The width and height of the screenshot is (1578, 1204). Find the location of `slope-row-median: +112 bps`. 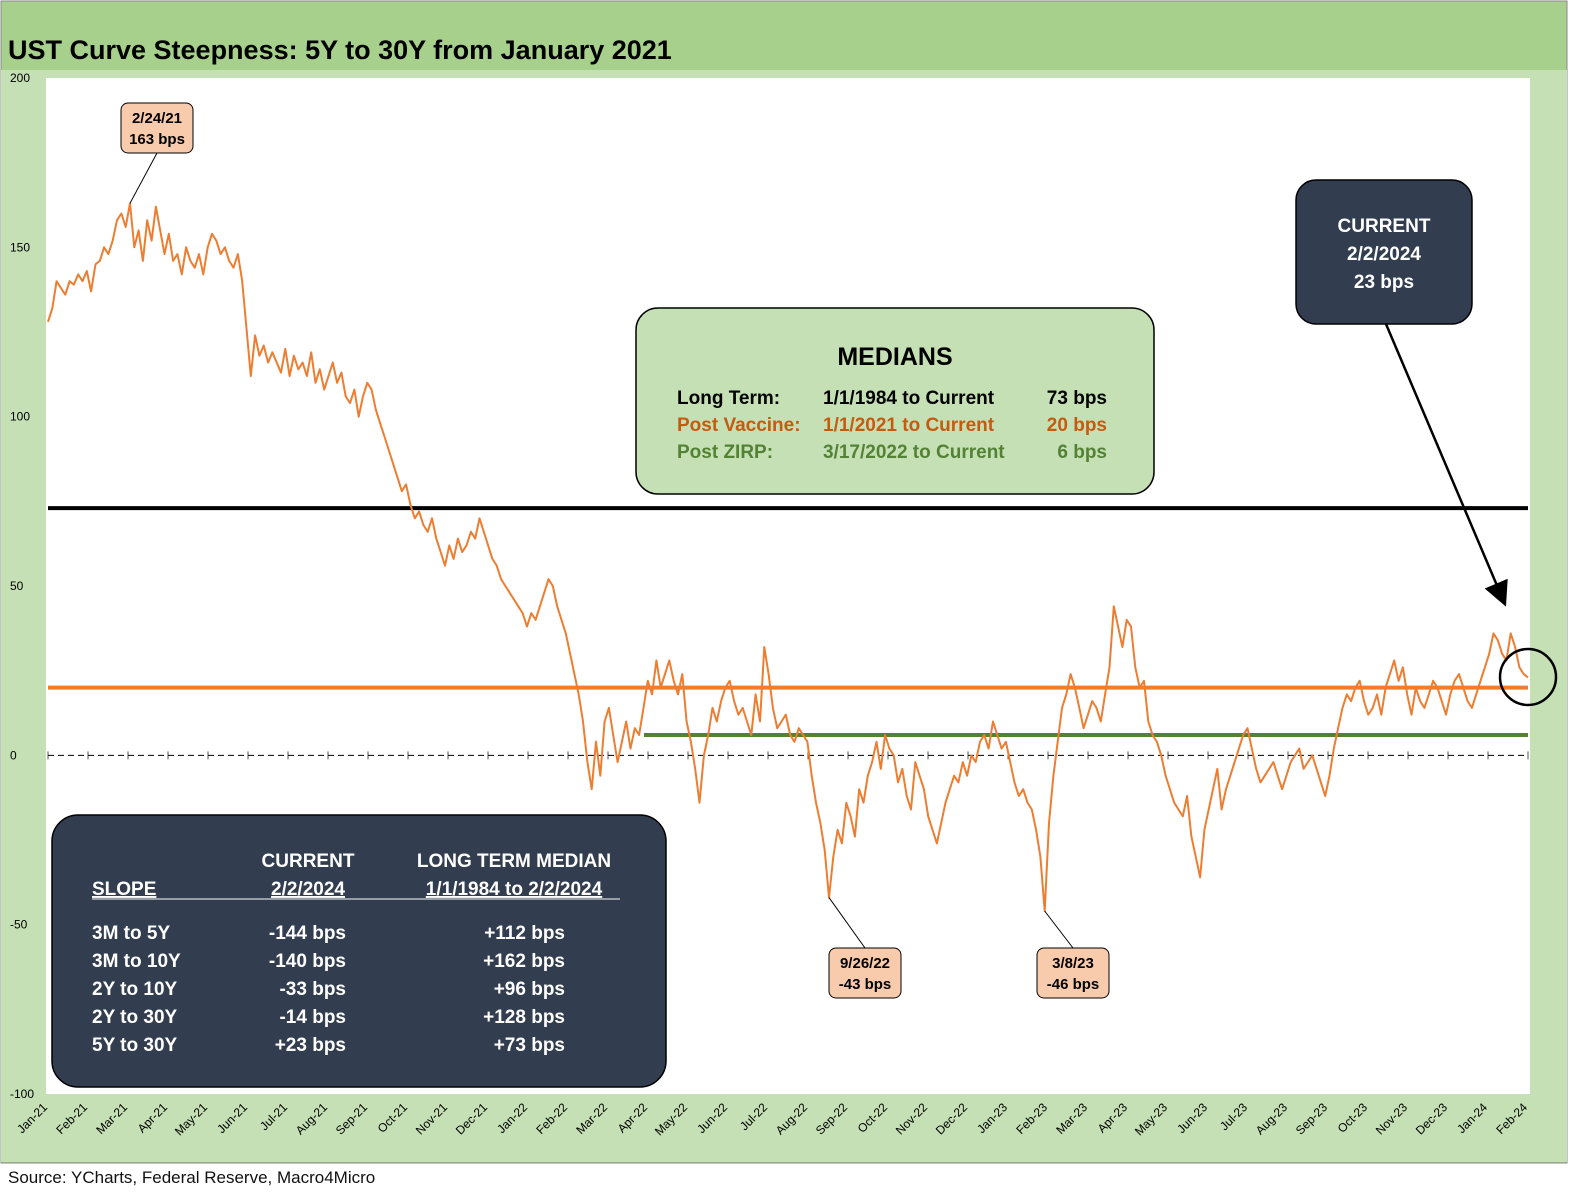

slope-row-median: +112 bps is located at coordinates (524, 933).